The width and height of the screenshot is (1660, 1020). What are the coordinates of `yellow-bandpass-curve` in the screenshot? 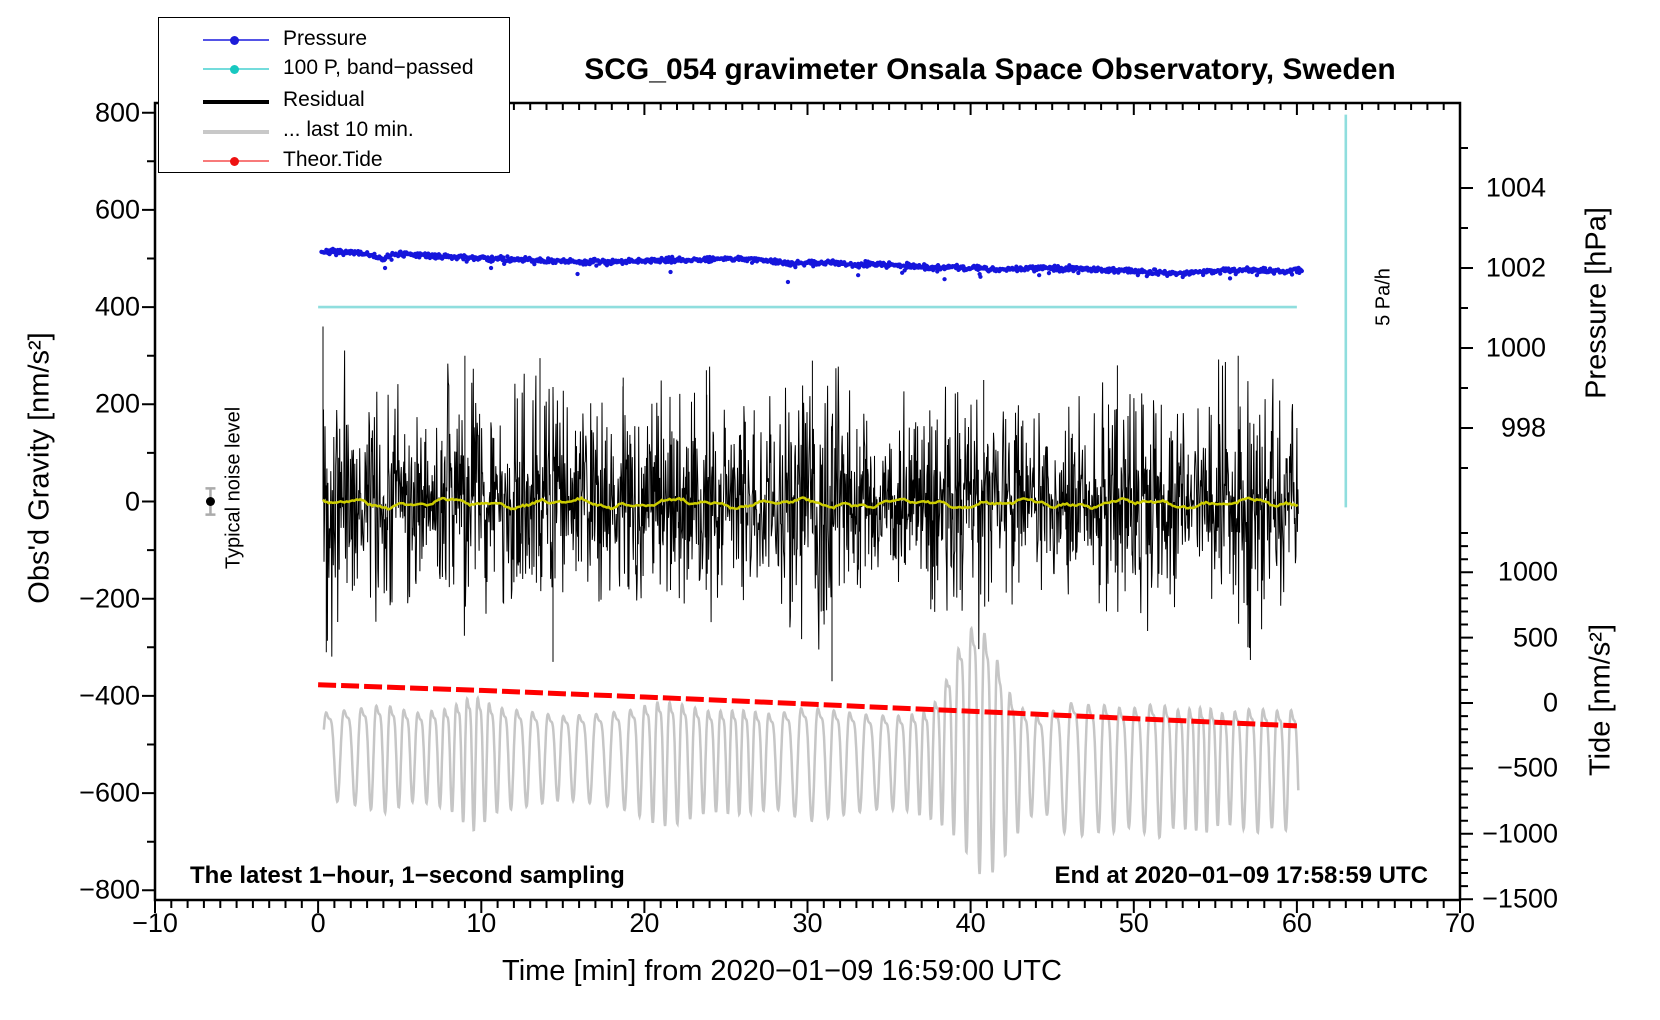 It's located at (810, 503).